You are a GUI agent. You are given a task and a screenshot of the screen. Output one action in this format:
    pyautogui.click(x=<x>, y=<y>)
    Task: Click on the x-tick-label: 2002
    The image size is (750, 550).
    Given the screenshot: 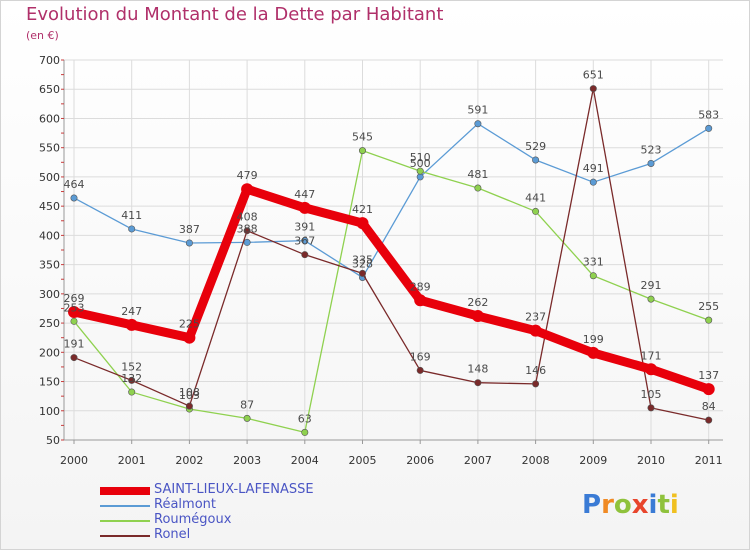 What is the action you would take?
    pyautogui.click(x=189, y=460)
    